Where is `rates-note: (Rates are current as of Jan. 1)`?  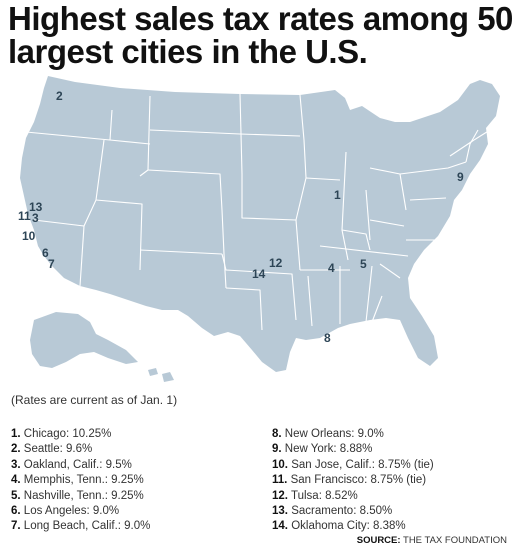 rates-note: (Rates are current as of Jan. 1) is located at coordinates (94, 400).